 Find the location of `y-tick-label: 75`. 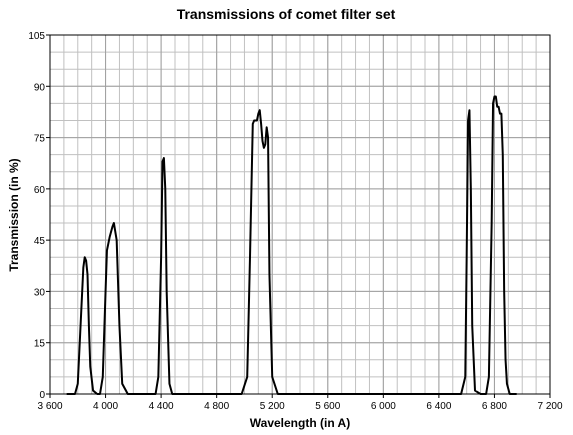

y-tick-label: 75 is located at coordinates (40, 139).